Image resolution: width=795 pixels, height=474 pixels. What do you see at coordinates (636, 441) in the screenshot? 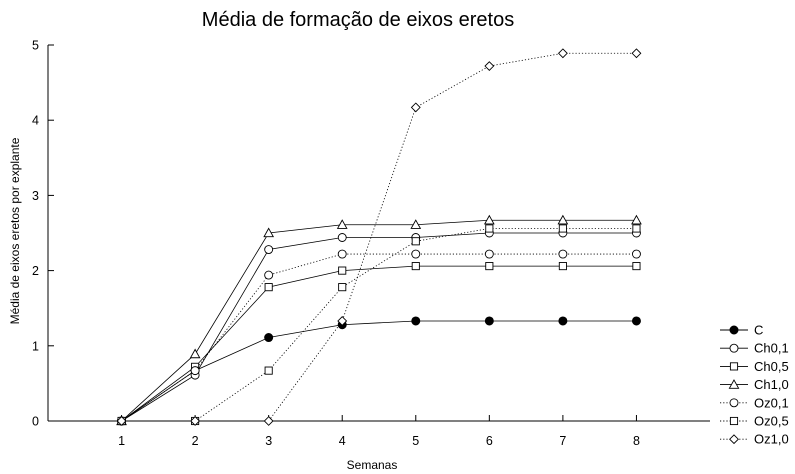
I see `x-tick-label: 8` at bounding box center [636, 441].